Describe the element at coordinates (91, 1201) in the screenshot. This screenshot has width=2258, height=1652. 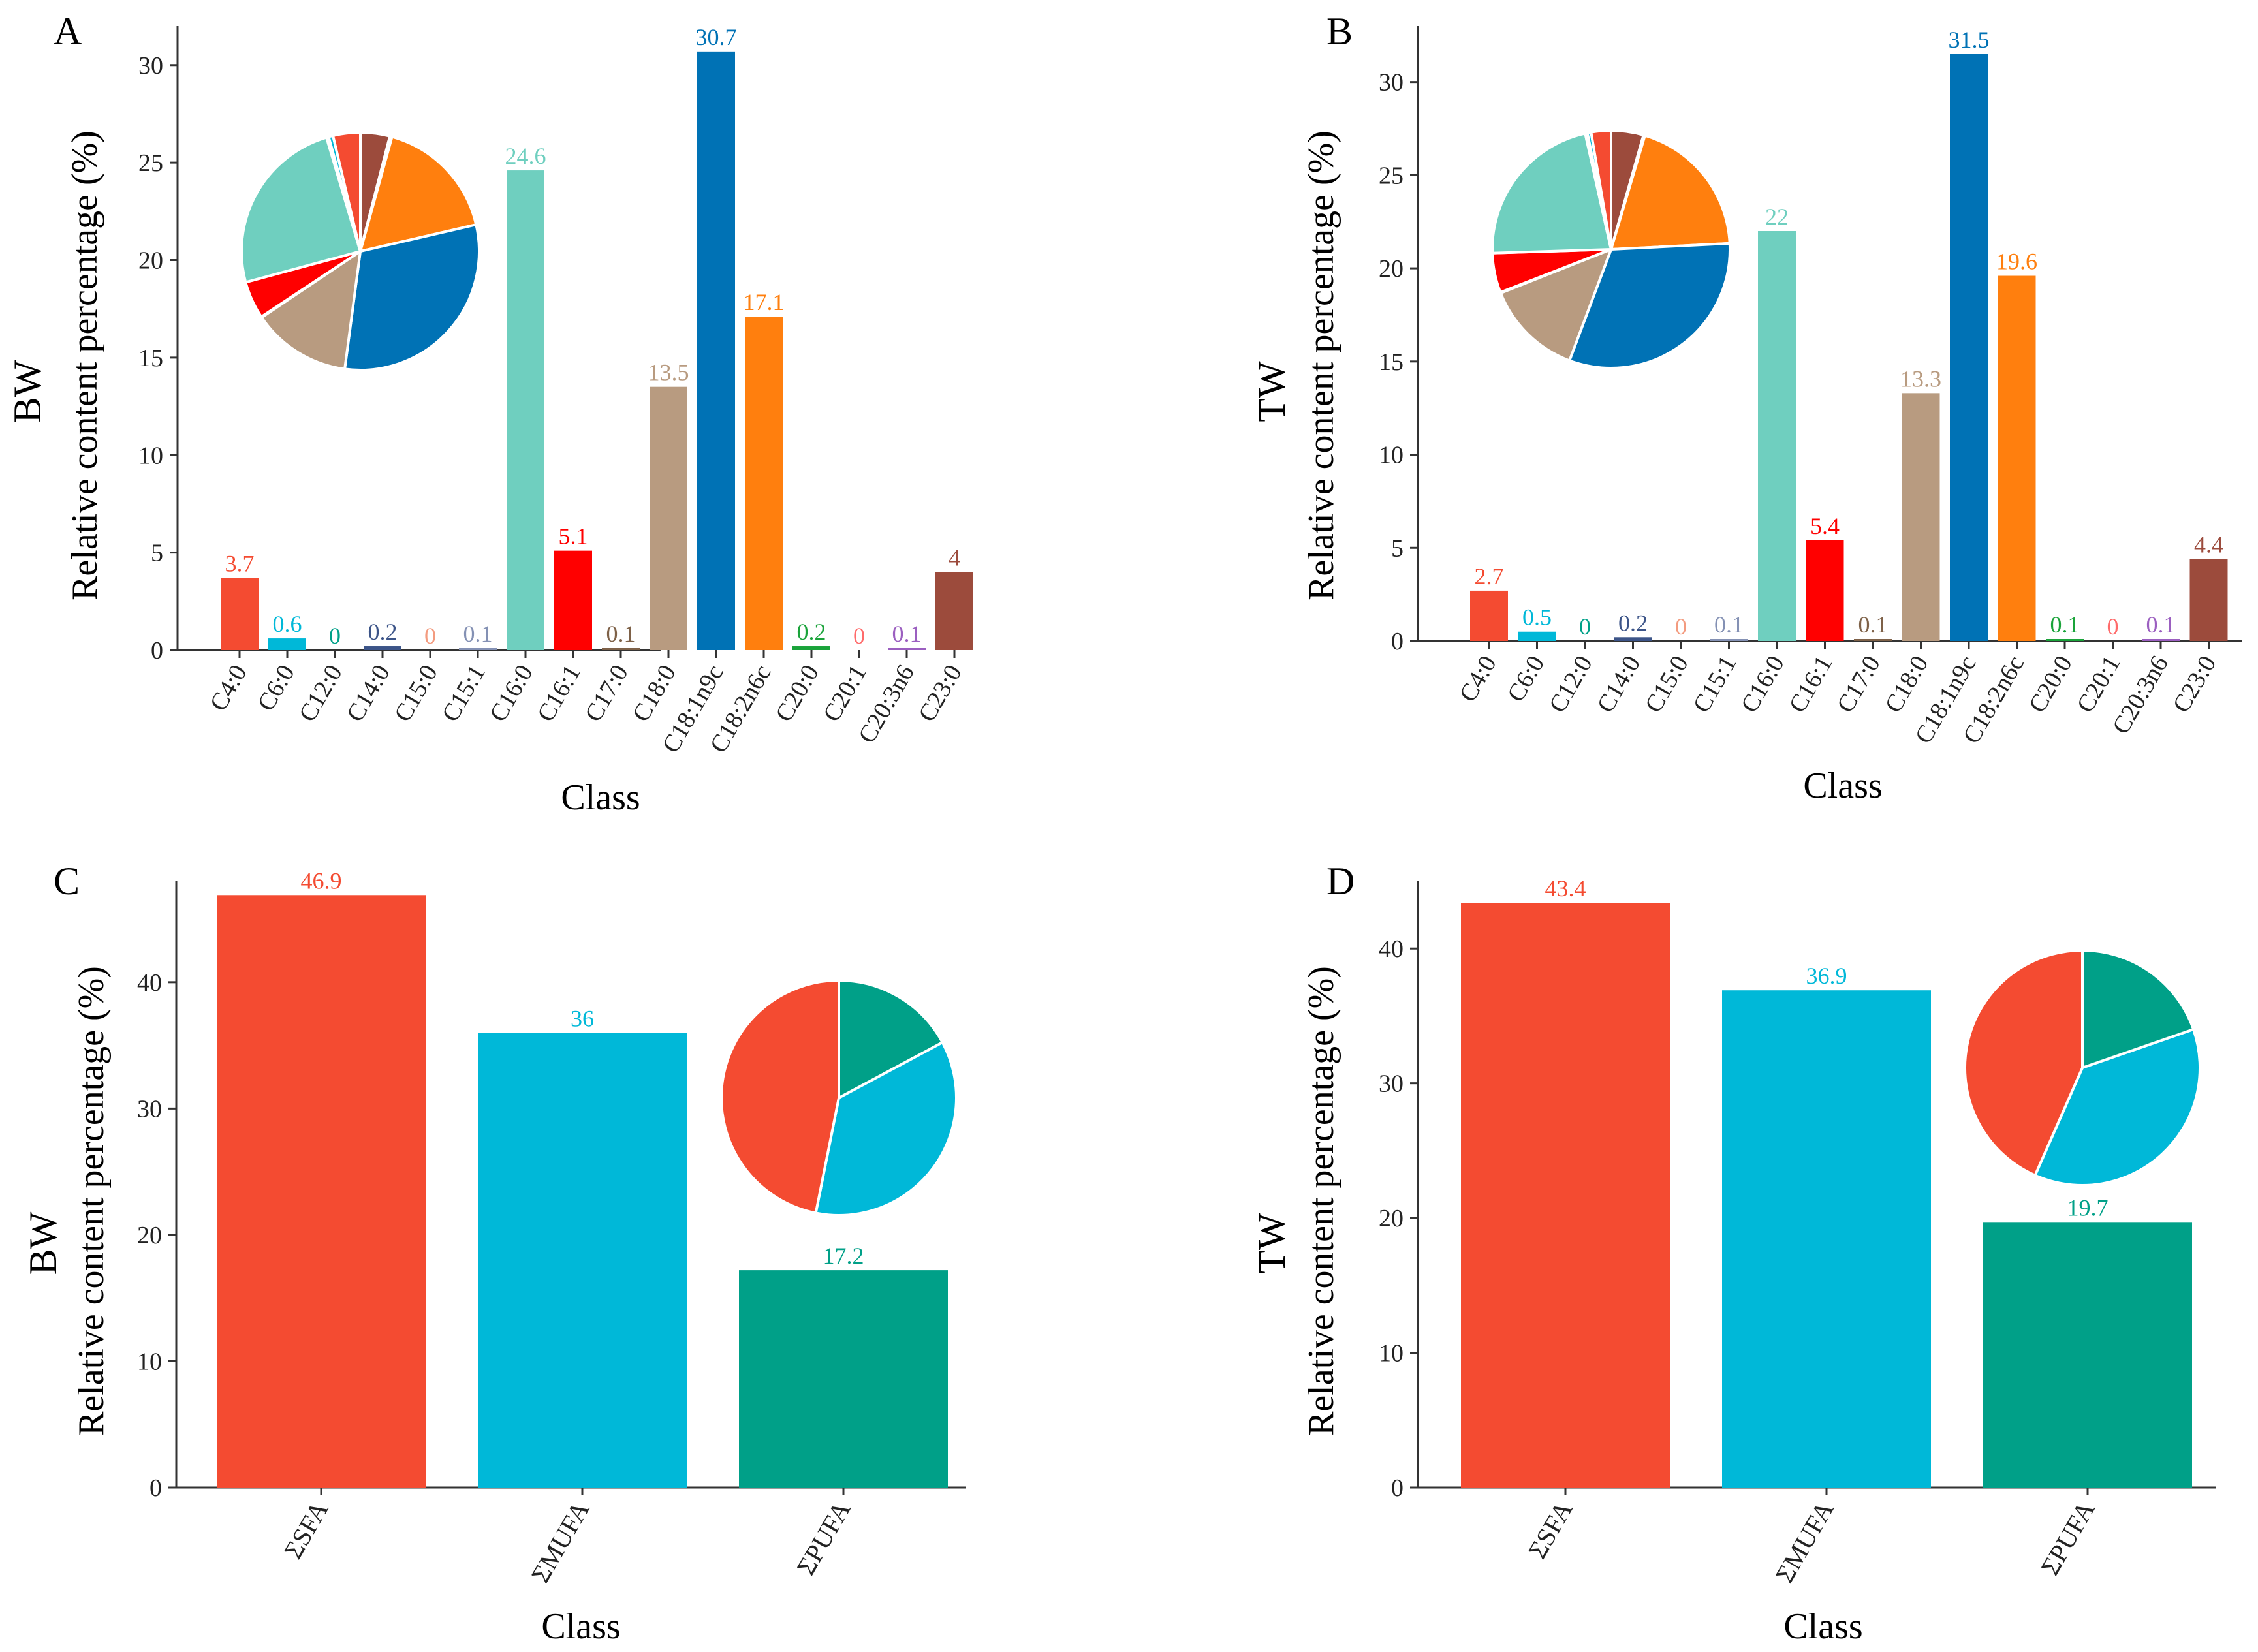
I see `y-axis-label-c: Relative content percentage (%)` at that location.